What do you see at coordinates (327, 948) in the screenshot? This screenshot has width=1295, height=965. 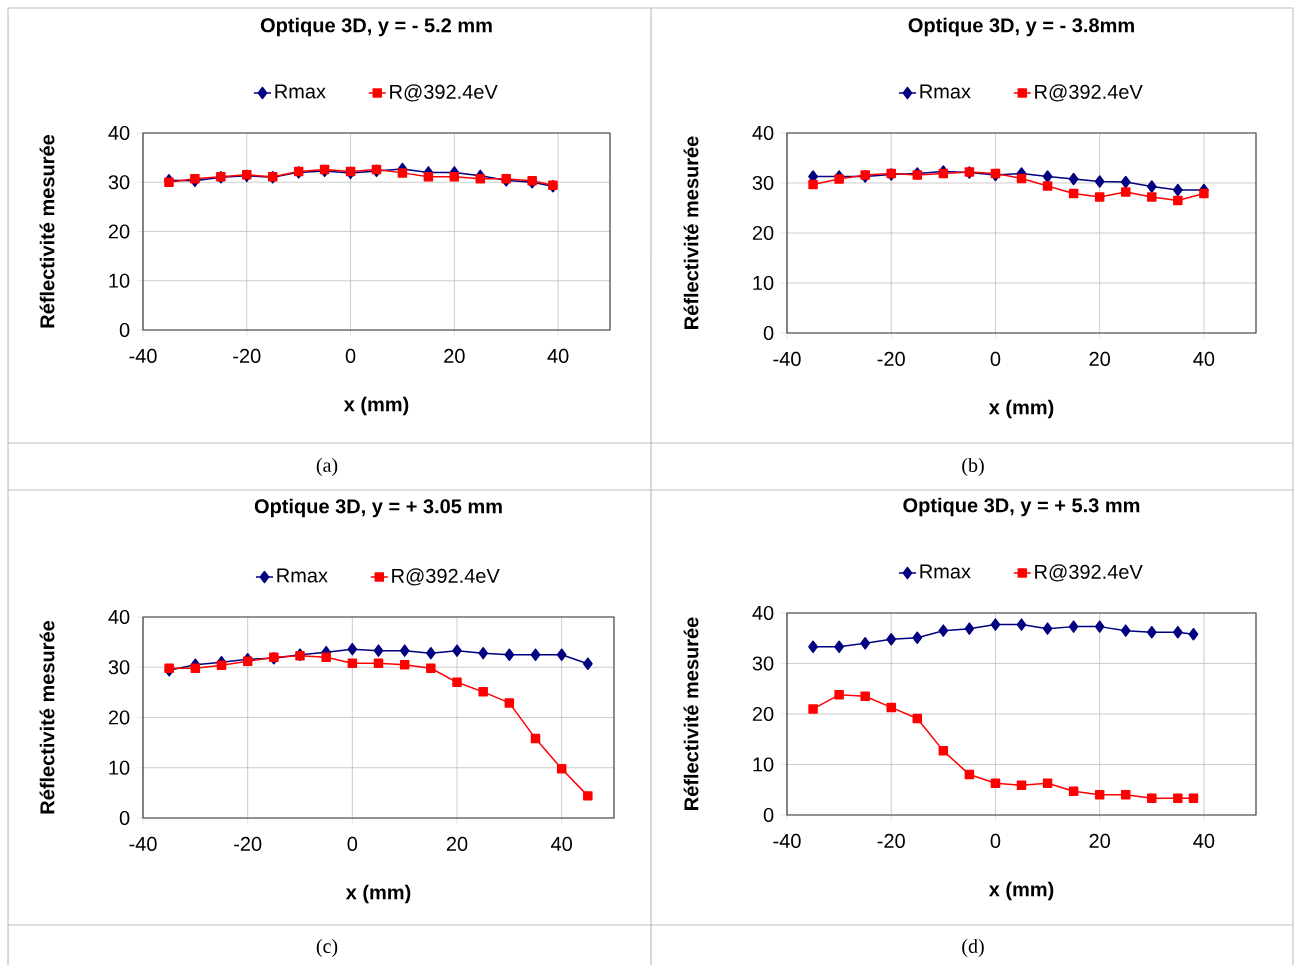 I see `text: (c)` at bounding box center [327, 948].